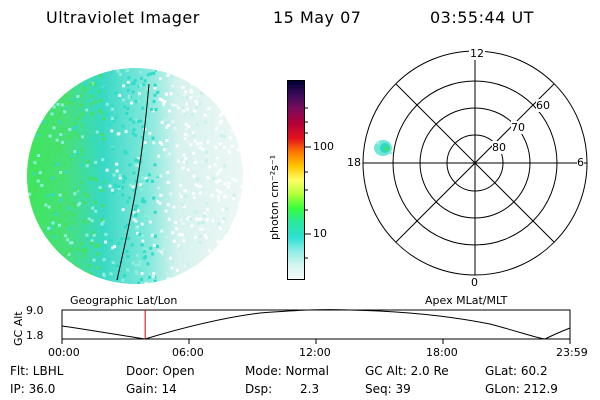 Image resolution: width=600 pixels, height=400 pixels. What do you see at coordinates (124, 300) in the screenshot?
I see `timeline-left-label: Geographic Lat/Lon` at bounding box center [124, 300].